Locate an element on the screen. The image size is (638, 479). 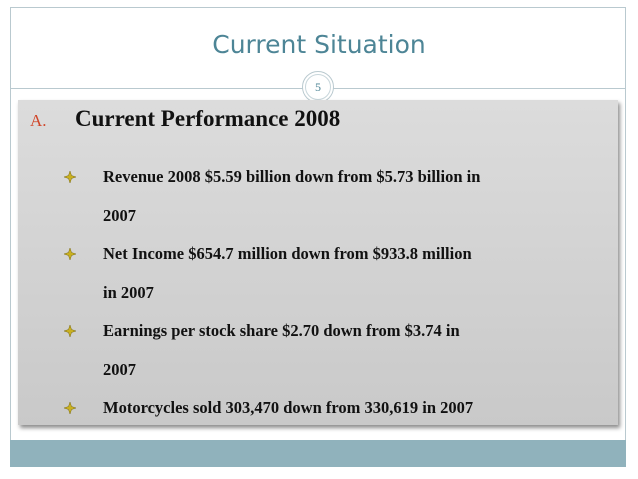
page-number: 5 is located at coordinates (318, 87).